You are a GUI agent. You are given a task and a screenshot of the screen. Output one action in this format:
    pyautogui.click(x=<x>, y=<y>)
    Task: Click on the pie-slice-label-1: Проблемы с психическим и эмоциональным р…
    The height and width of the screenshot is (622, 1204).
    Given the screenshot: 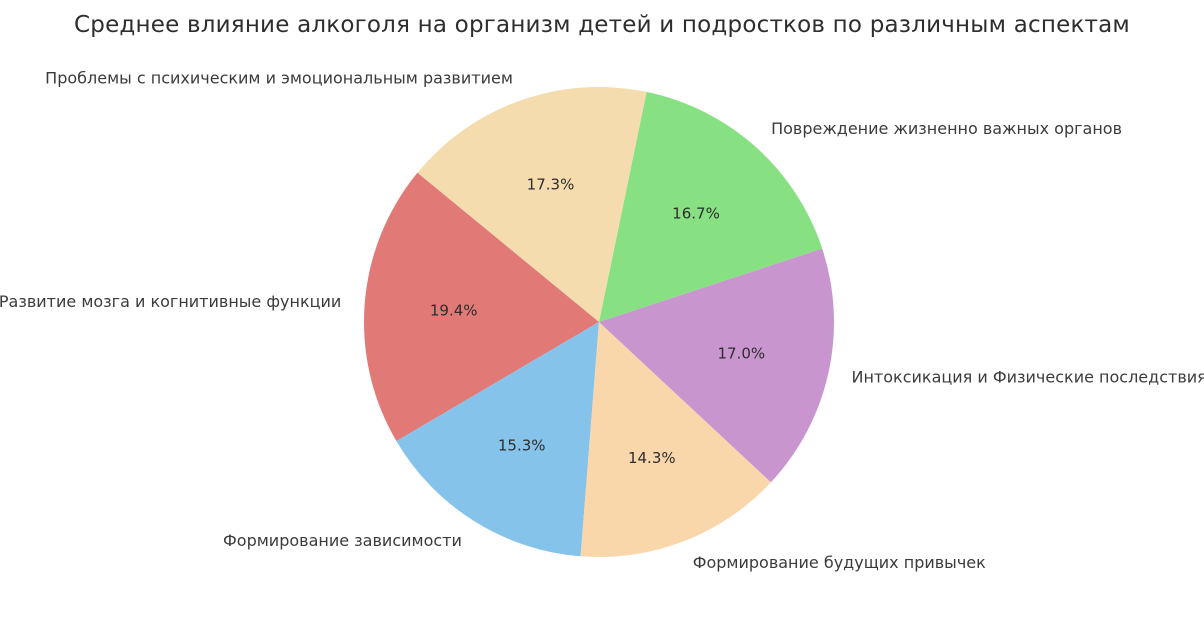 What is the action you would take?
    pyautogui.click(x=279, y=77)
    